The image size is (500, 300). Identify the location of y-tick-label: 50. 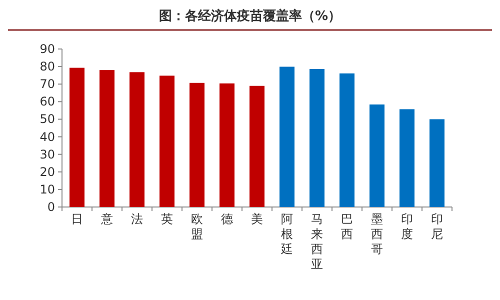
(47, 119).